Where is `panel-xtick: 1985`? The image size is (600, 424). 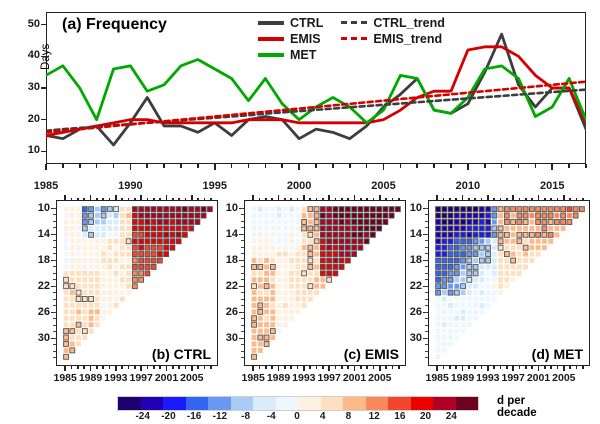
panel-xtick: 1985 is located at coordinates (65, 378).